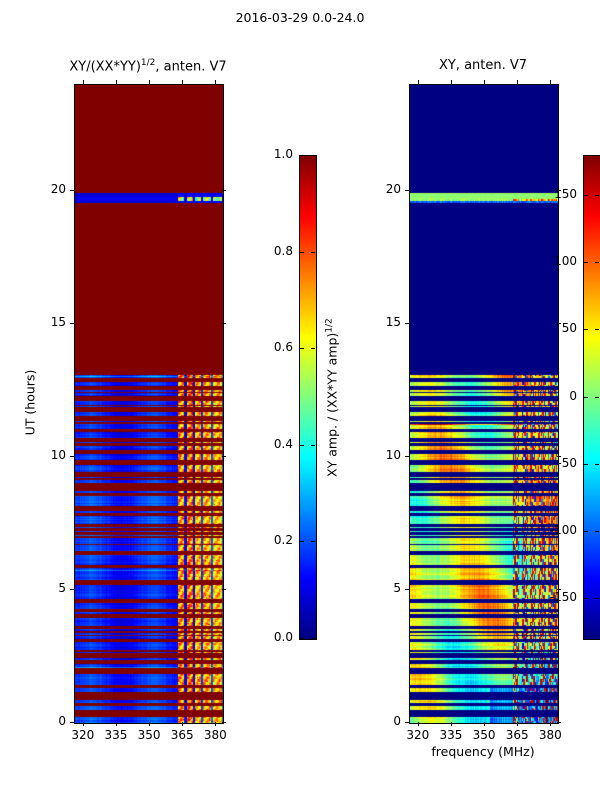 This screenshot has height=800, width=600. What do you see at coordinates (569, 328) in the screenshot?
I see `right-colorbar-tick-label-4: 50` at bounding box center [569, 328].